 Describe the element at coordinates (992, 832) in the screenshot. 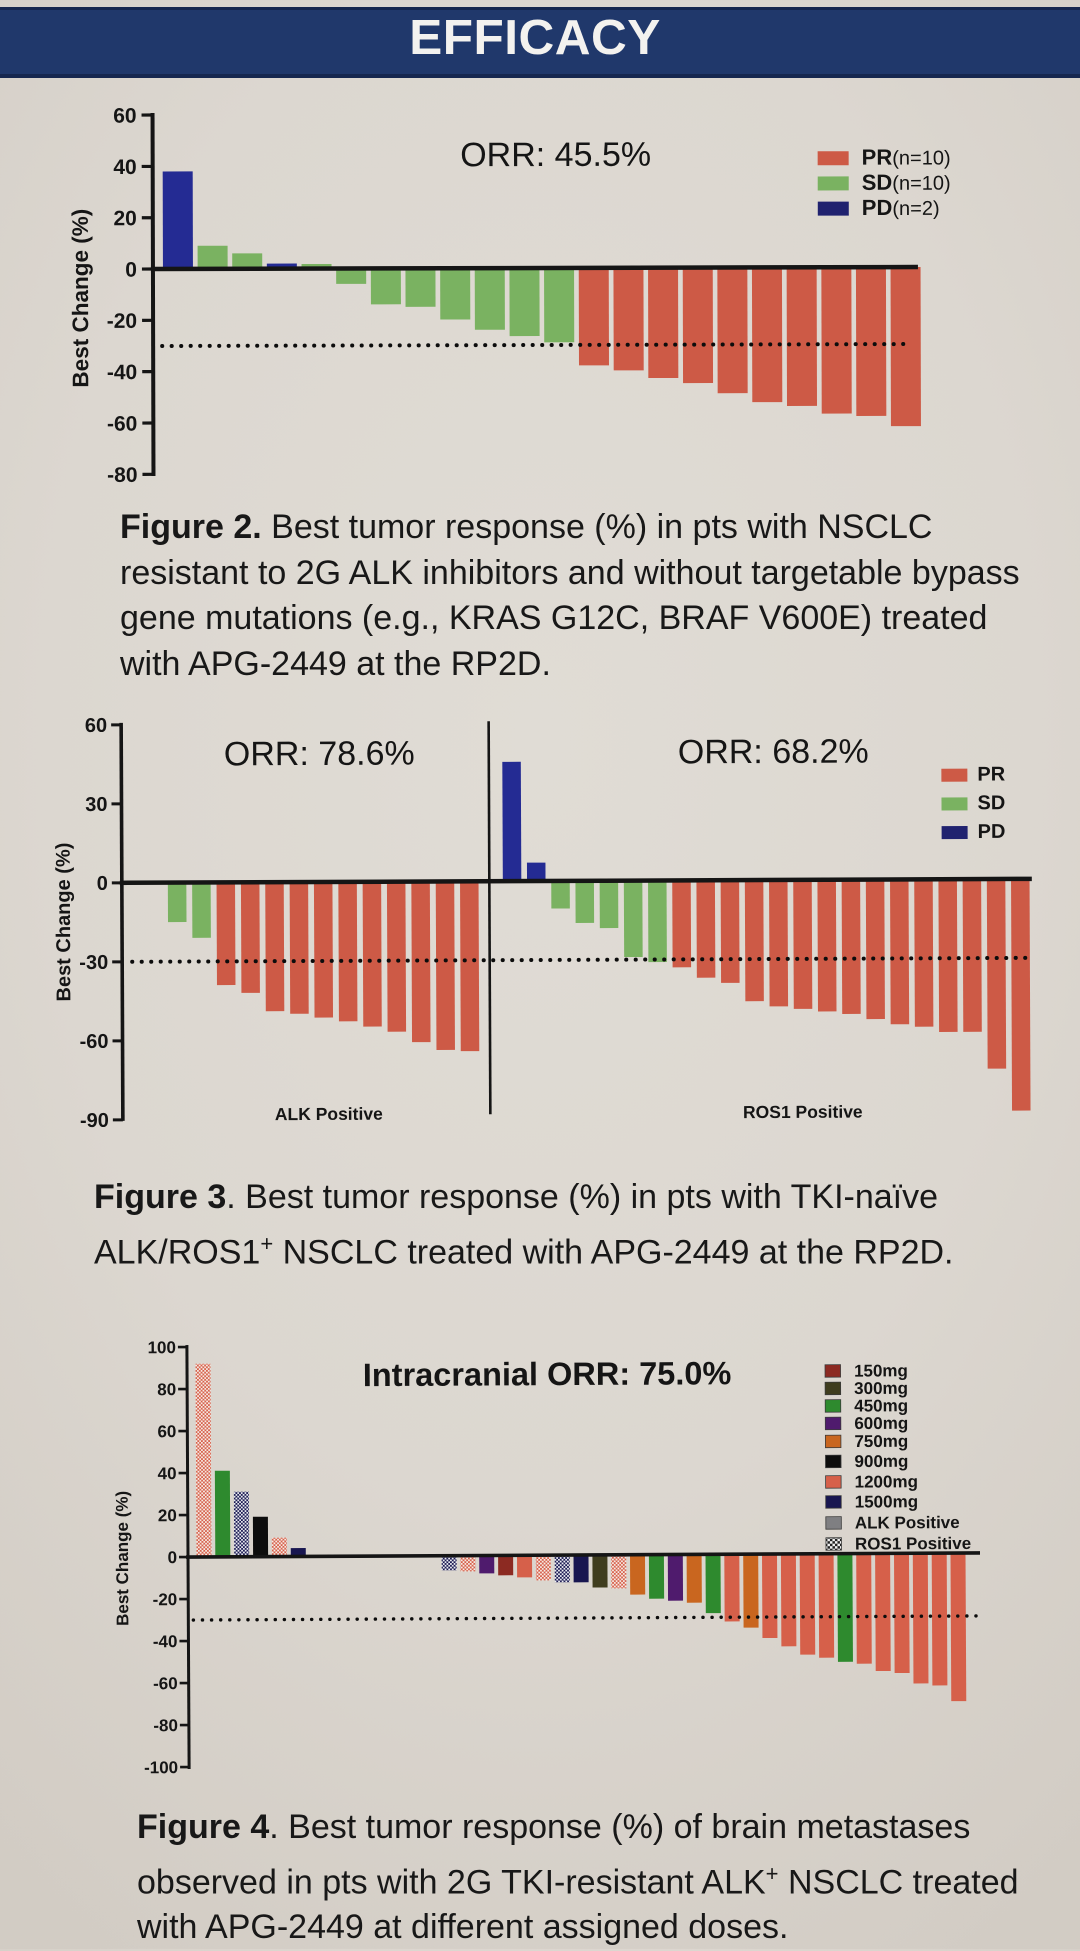

I see `svg-text: PD` at that location.